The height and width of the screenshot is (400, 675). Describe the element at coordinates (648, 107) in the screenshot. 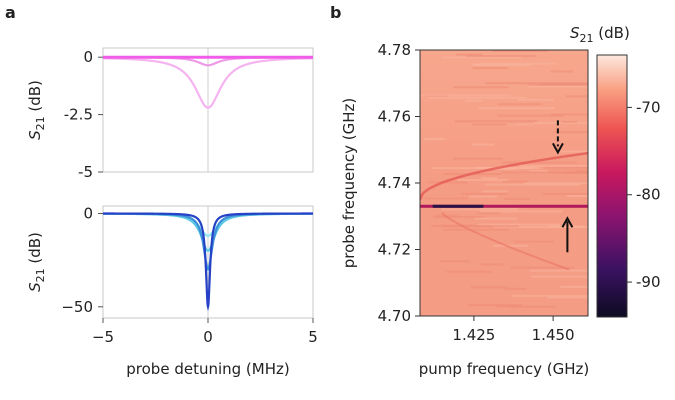

I see `colorbar-tick-label: -70` at that location.